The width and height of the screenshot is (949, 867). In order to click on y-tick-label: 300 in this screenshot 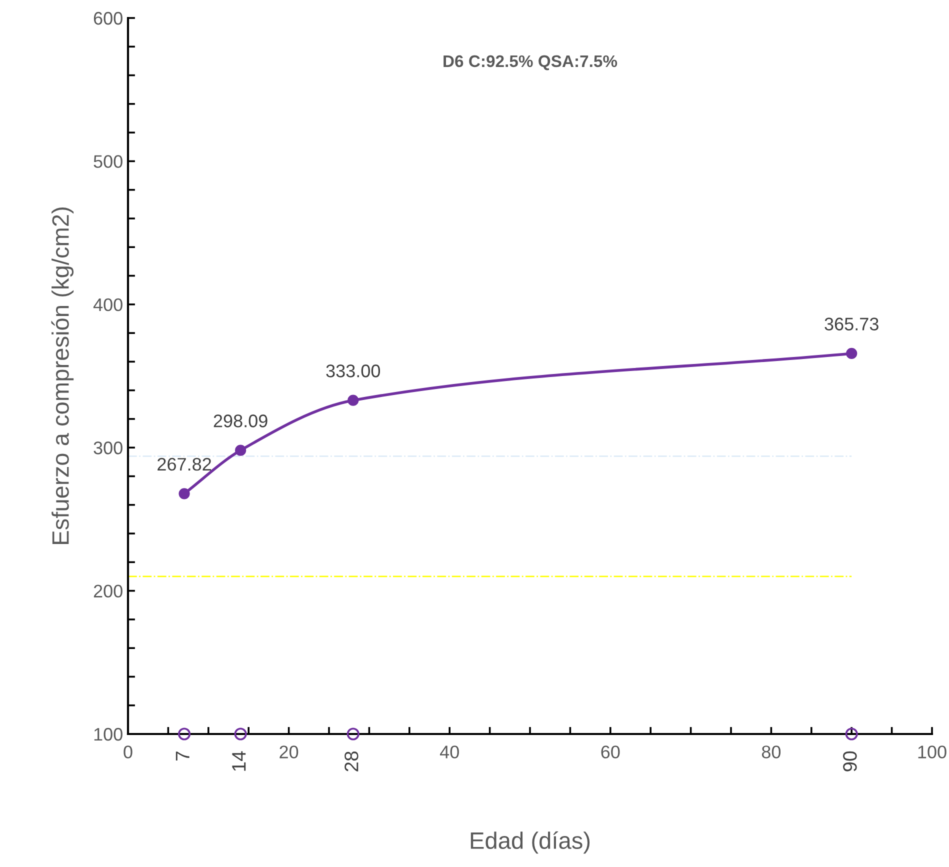, I will do `click(108, 448)`.